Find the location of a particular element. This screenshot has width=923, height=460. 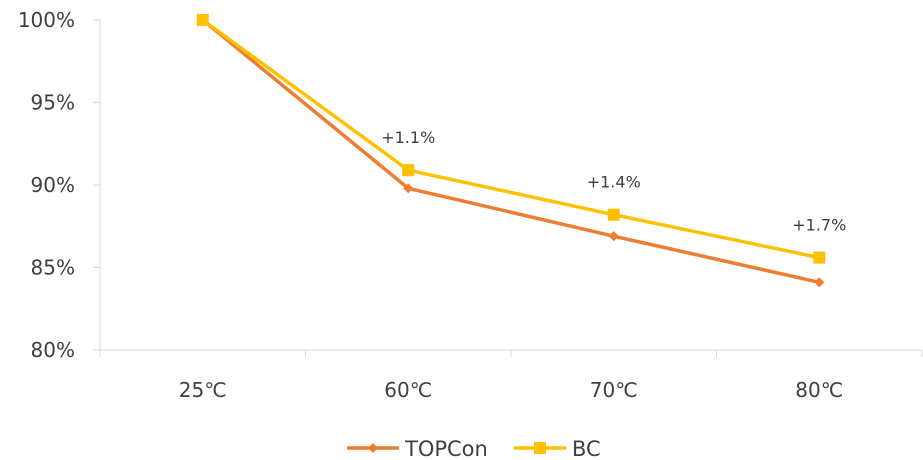

legend-marker-topcon is located at coordinates (373, 448).